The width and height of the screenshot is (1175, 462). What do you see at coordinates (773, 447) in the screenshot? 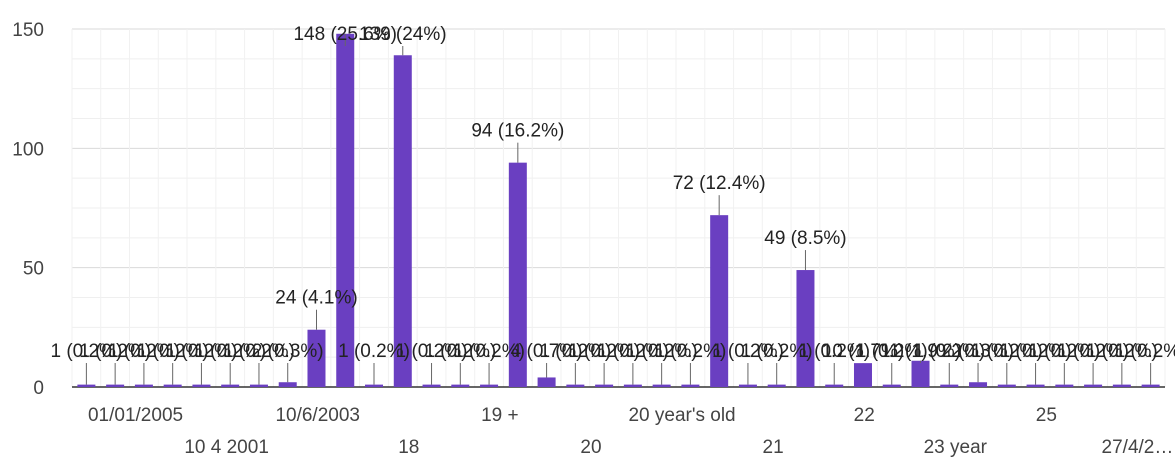
I see `x-tick-label: 21` at bounding box center [773, 447].